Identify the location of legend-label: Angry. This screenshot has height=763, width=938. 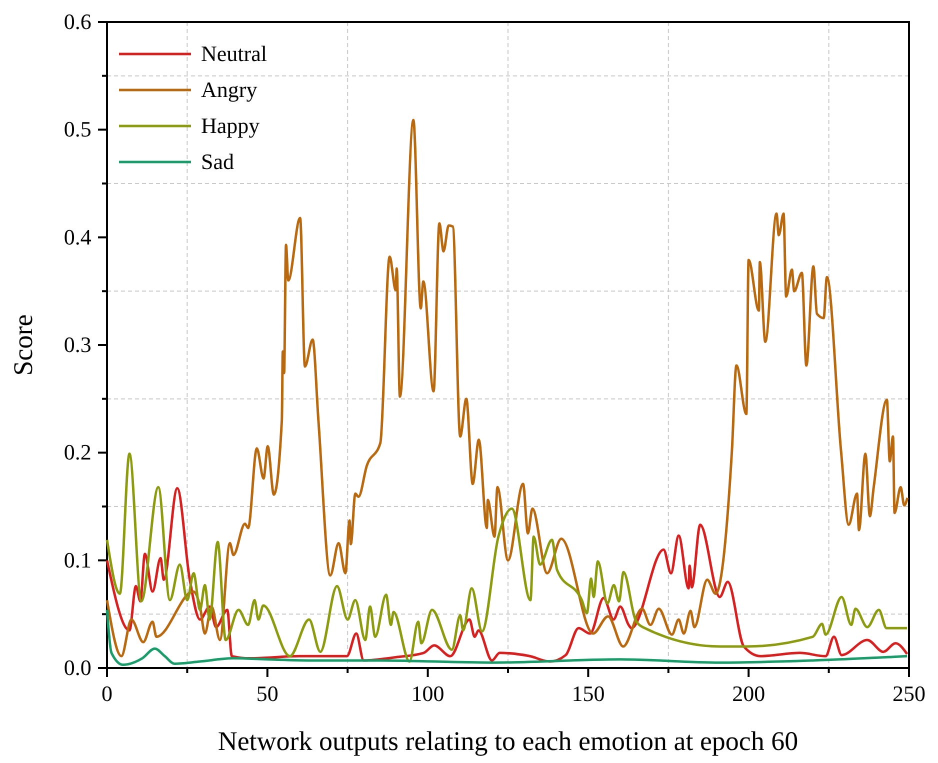
(229, 89).